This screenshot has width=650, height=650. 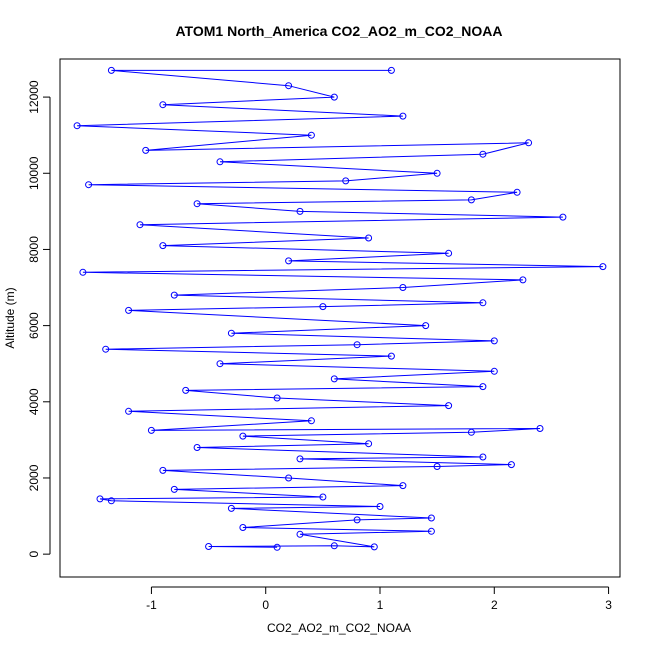 What do you see at coordinates (34, 477) in the screenshot?
I see `y-tick-label: 2000` at bounding box center [34, 477].